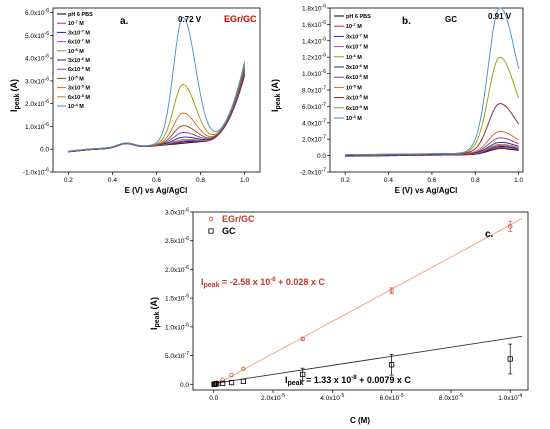 The height and width of the screenshot is (429, 550). Describe the element at coordinates (314, 73) in the screenshot. I see `b-y-tick-label: 1.0x10⁻⁶` at that location.